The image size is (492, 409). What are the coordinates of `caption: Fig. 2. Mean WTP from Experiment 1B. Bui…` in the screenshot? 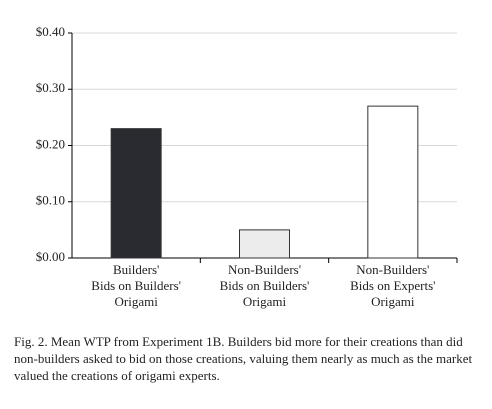 It's located at (243, 358).